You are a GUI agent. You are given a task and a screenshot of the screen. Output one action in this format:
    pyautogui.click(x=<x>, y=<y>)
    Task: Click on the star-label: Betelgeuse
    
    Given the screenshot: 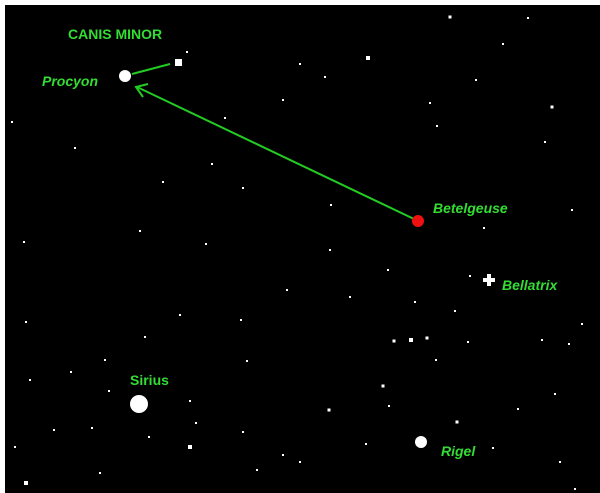 What is the action you would take?
    pyautogui.click(x=470, y=208)
    